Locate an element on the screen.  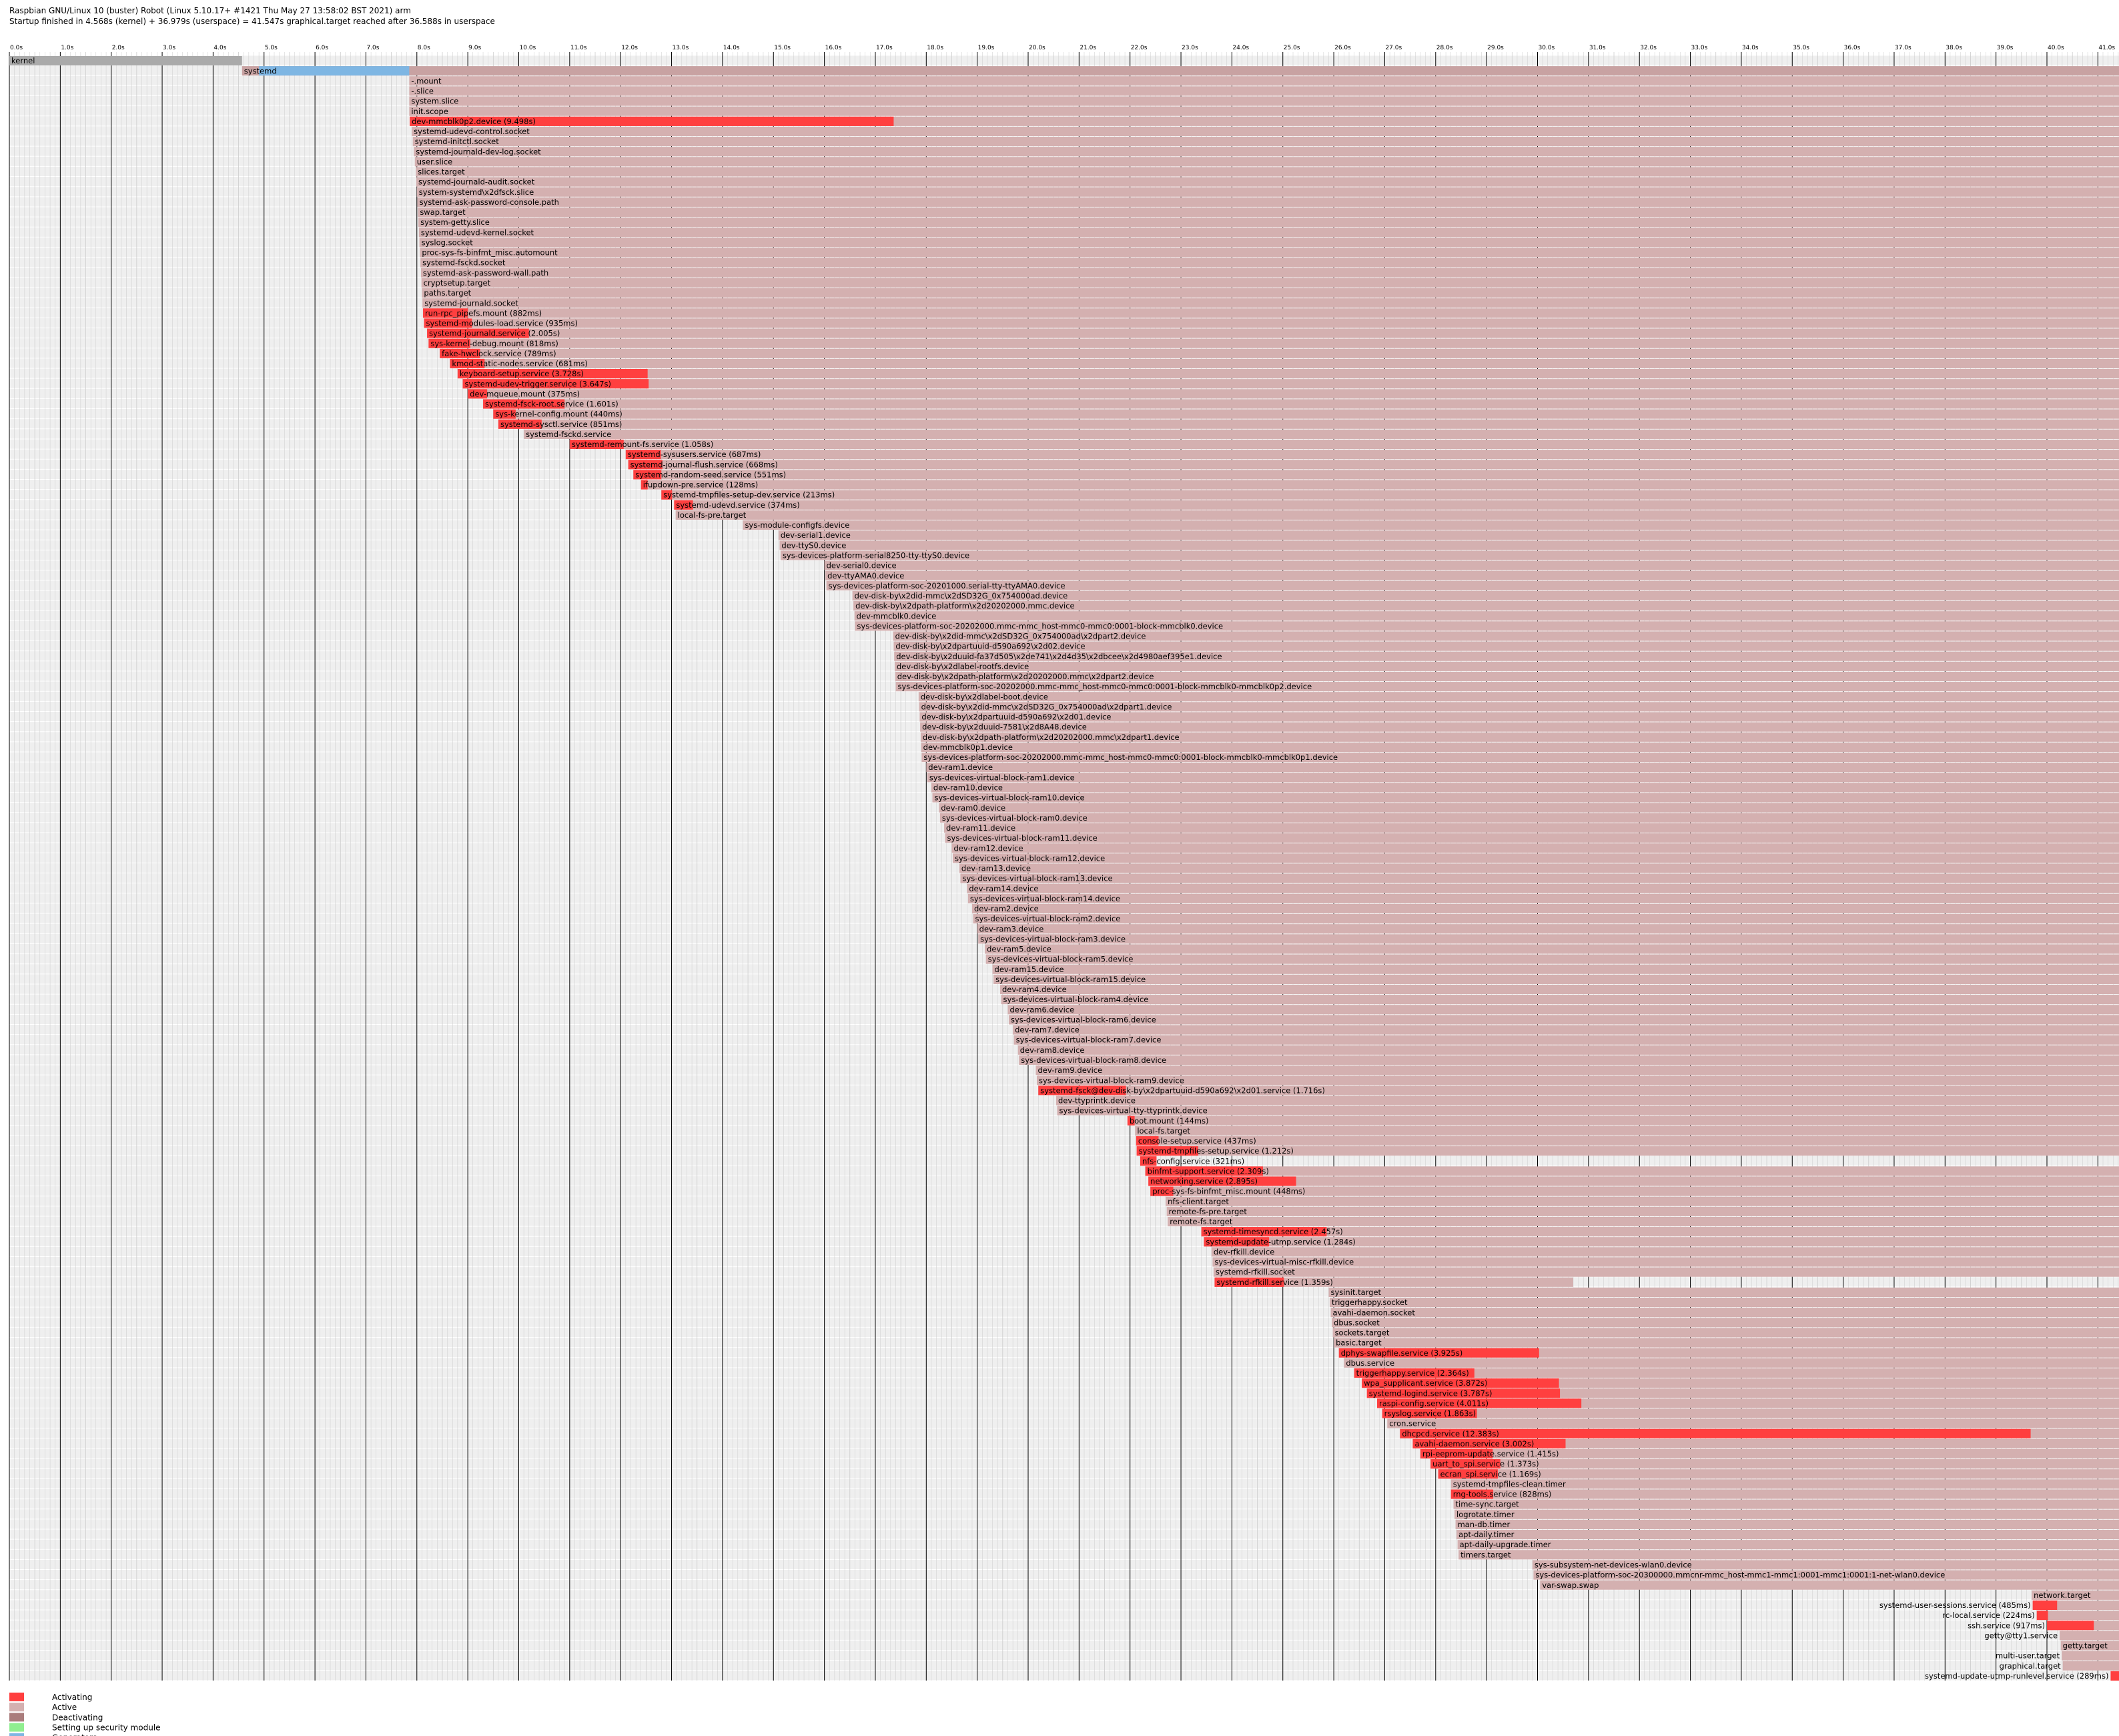
unit-label: dev-ram15.device is located at coordinates (1030, 969).